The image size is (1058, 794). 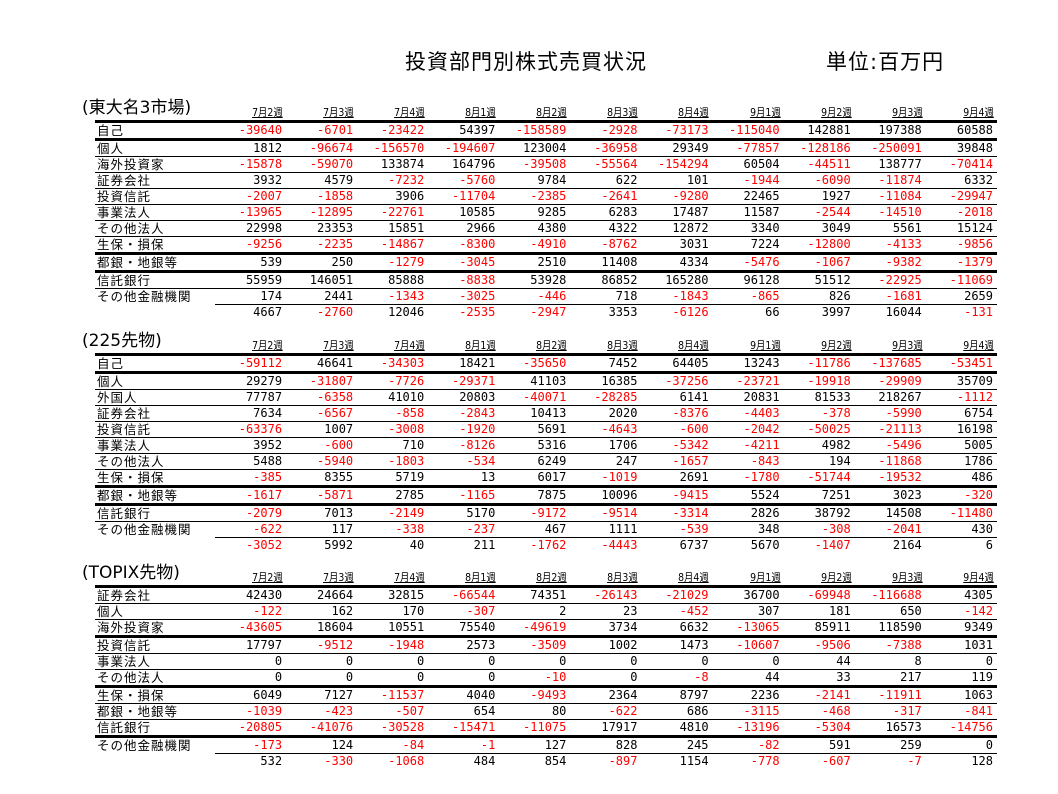 I want to click on value-cell: -70414, so click(x=961, y=164).